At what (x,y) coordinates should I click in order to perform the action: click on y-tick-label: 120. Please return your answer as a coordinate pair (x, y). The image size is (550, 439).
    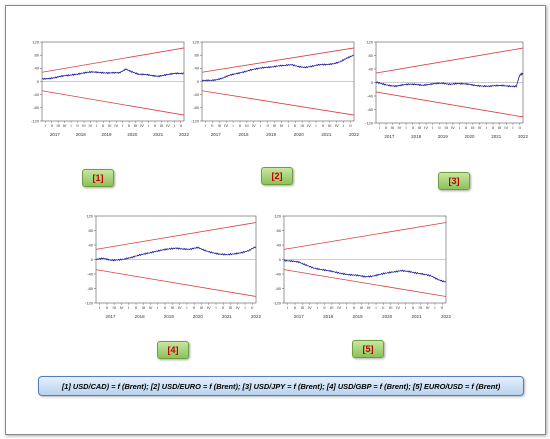
    Looking at the image, I should click on (195, 41).